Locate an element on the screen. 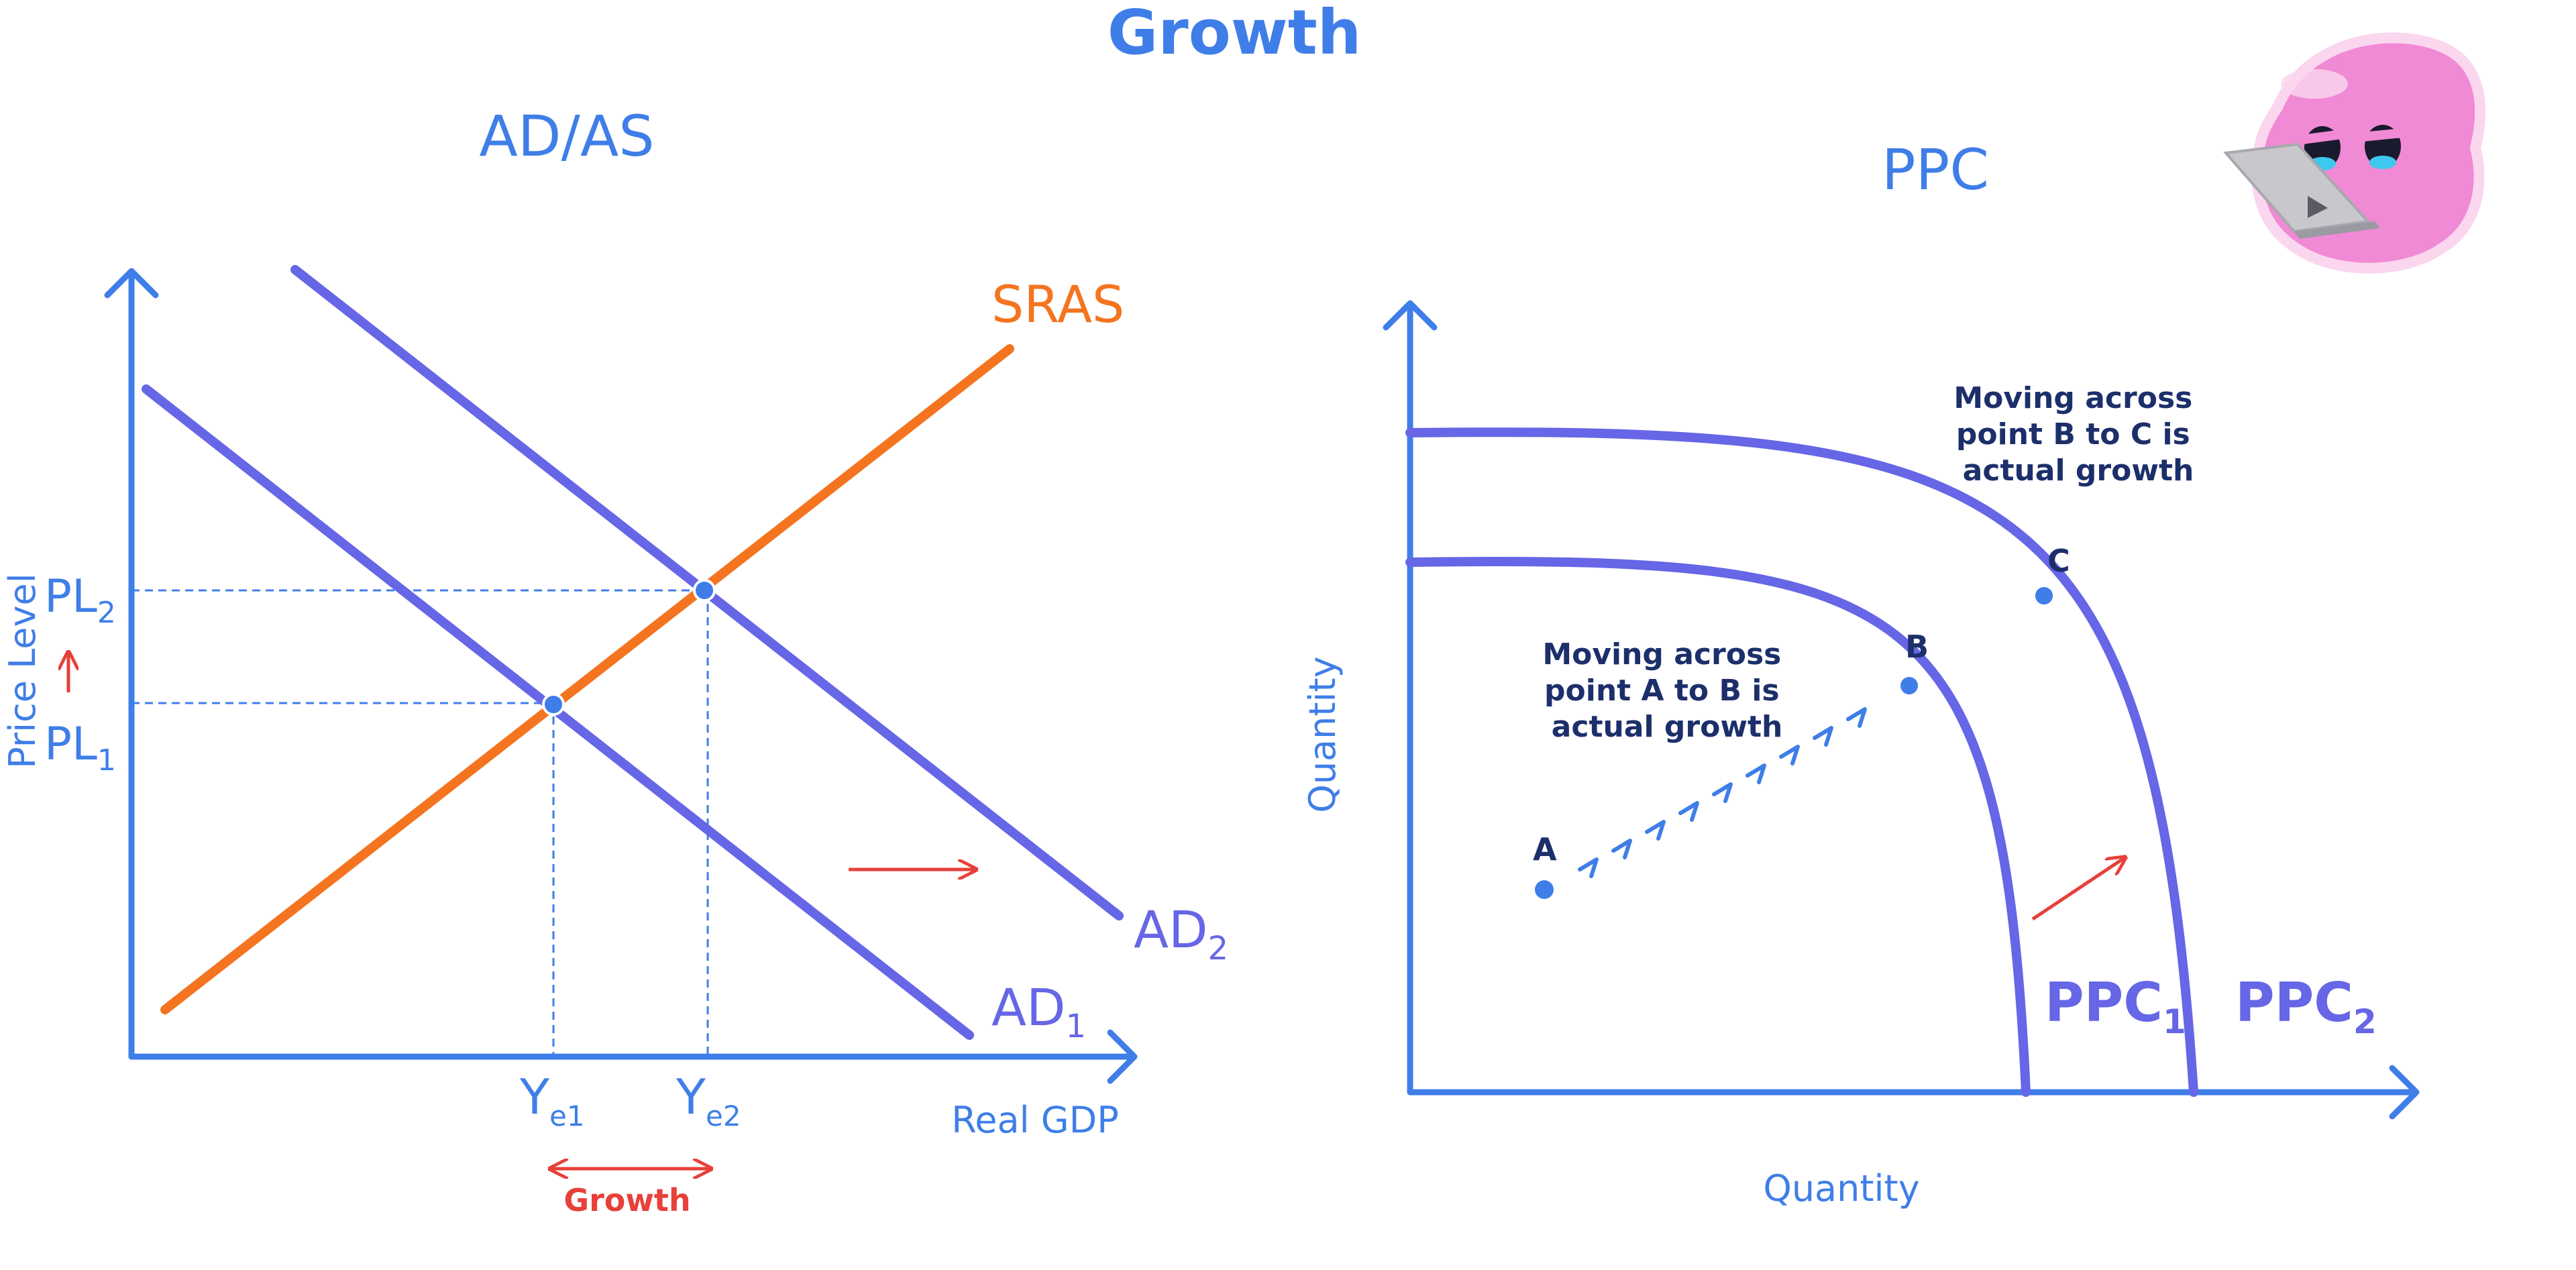 This screenshot has height=1270, width=2576. ppc-y-arrowhead is located at coordinates (1410, 315).